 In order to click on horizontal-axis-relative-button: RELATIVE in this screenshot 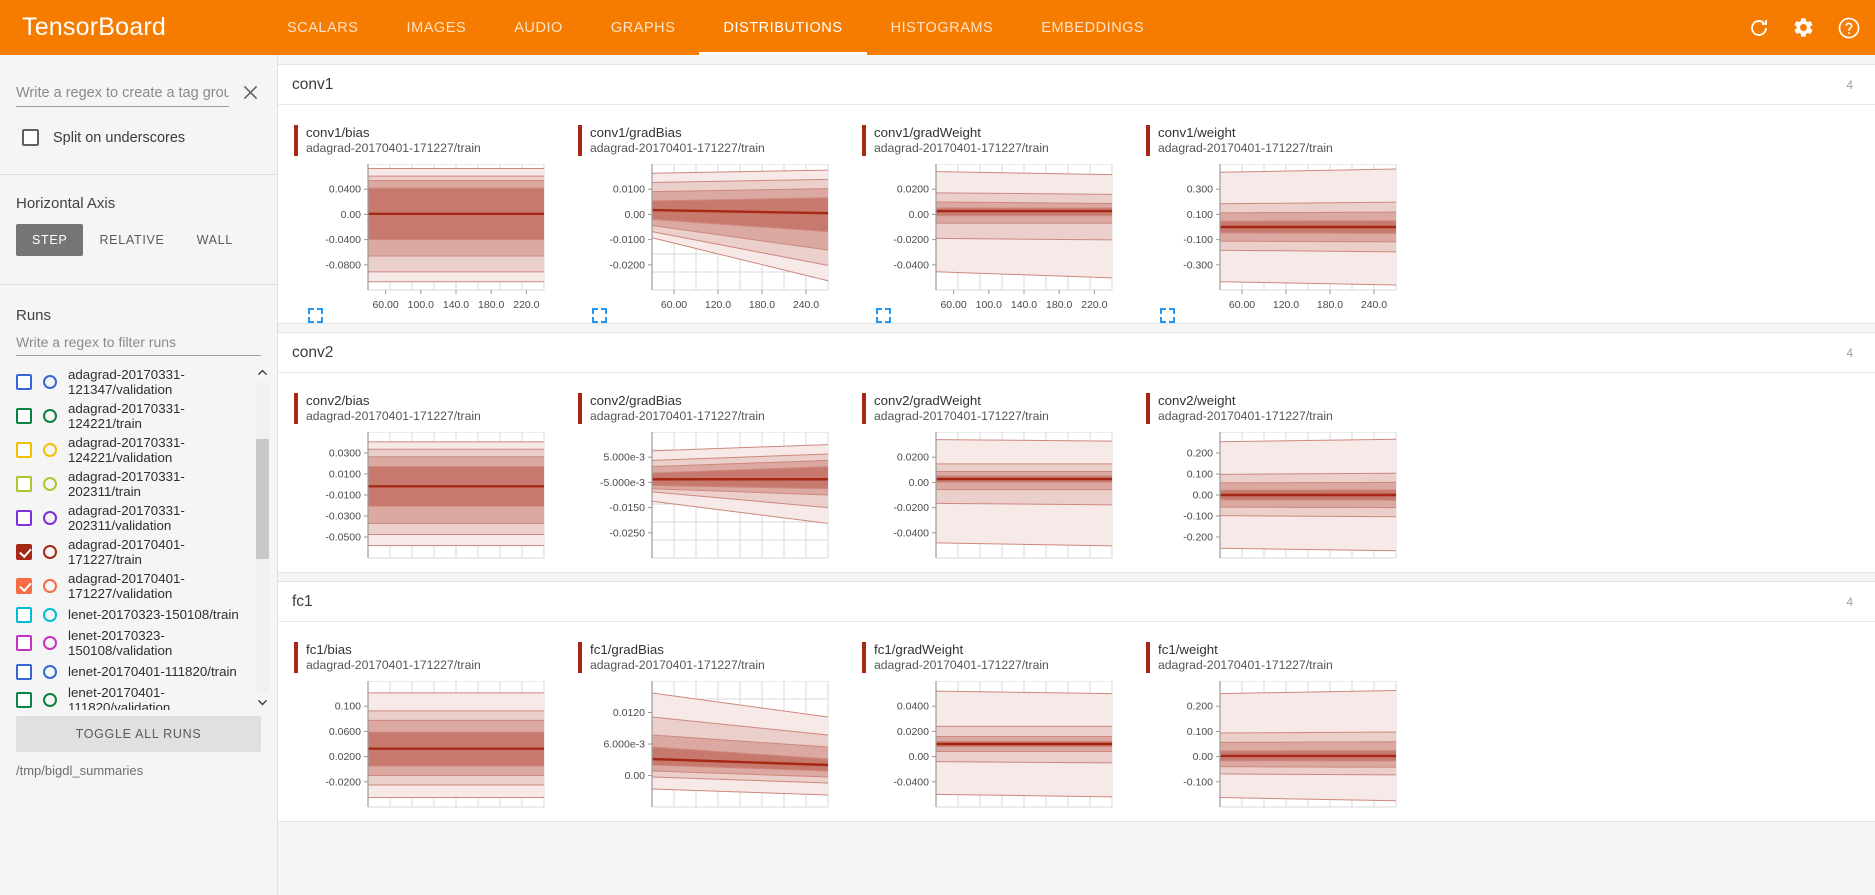, I will do `click(132, 240)`.